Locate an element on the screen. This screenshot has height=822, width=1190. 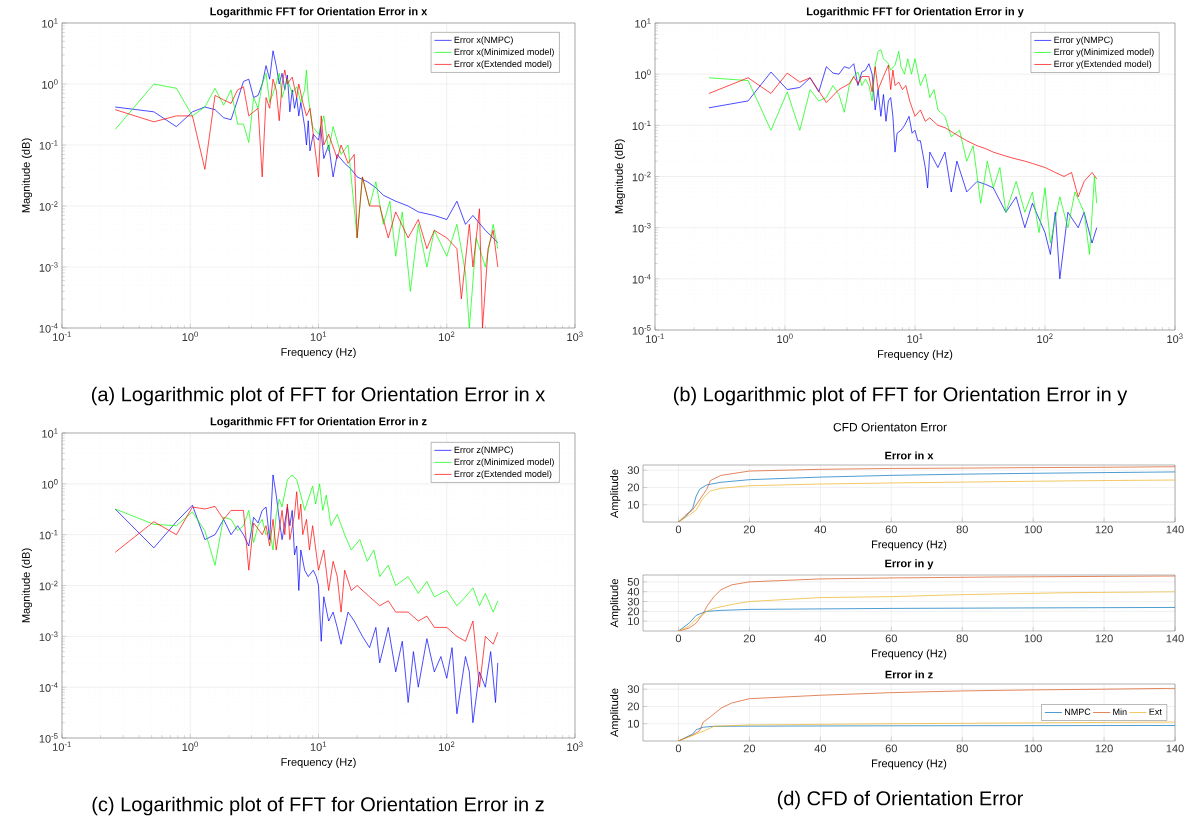
chart-title: Logarithmic FFT for Orientation Error in x is located at coordinates (319, 12).